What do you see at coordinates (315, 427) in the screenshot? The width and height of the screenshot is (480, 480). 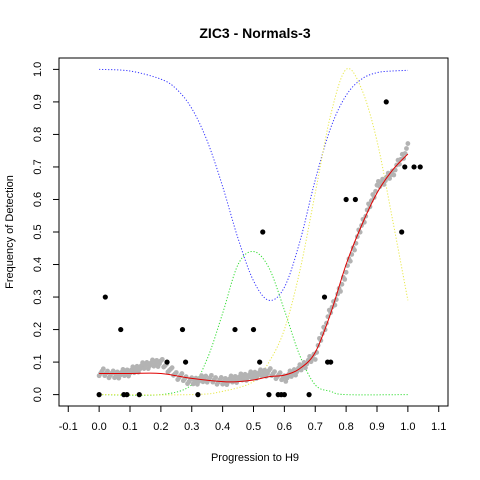 I see `x-tick-label: 0.7` at bounding box center [315, 427].